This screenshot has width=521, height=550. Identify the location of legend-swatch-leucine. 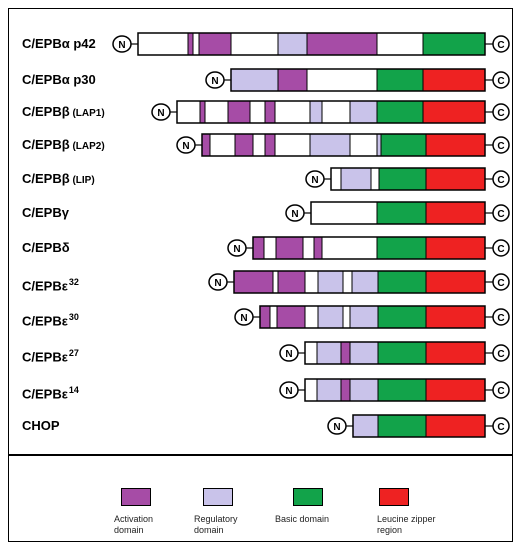
(394, 497).